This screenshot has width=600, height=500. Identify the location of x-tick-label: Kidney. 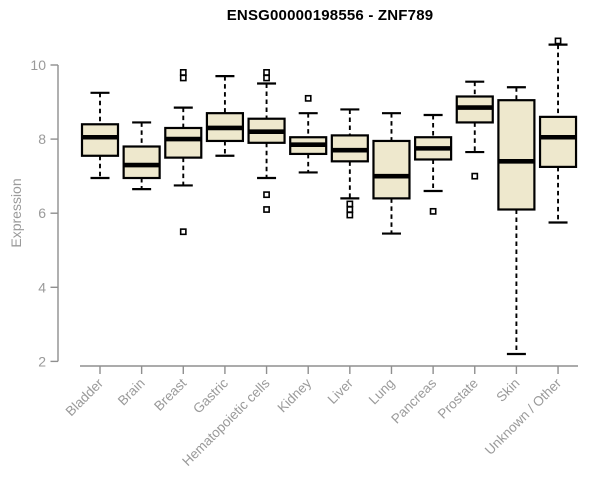
(295, 395).